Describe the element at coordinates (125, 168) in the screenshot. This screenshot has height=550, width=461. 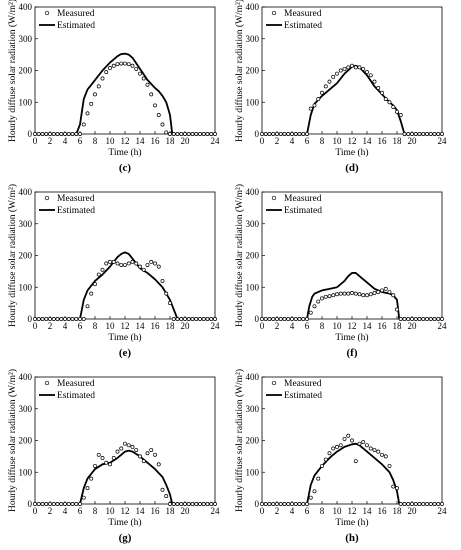
I see `panel-caption: (c)` at that location.